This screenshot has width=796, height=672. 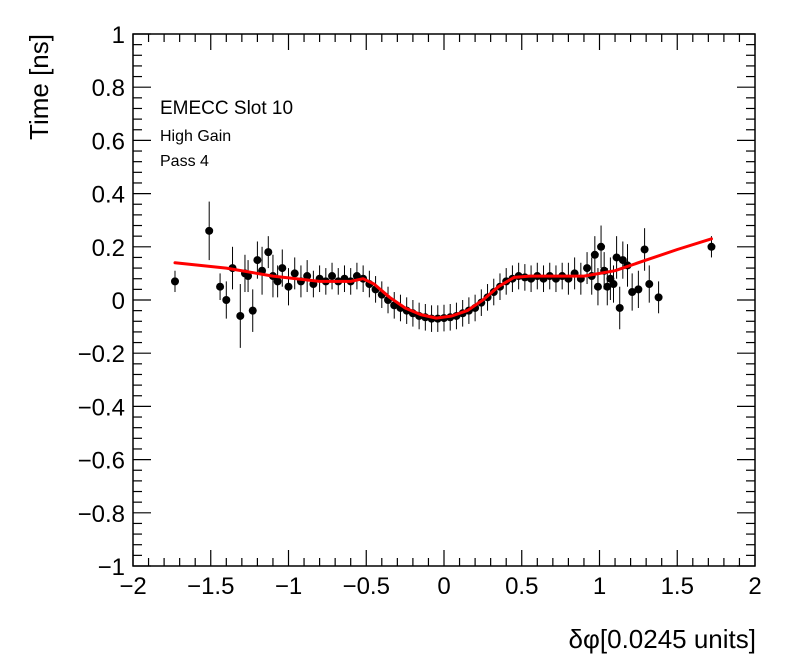 I want to click on fit-curve, so click(x=443, y=278).